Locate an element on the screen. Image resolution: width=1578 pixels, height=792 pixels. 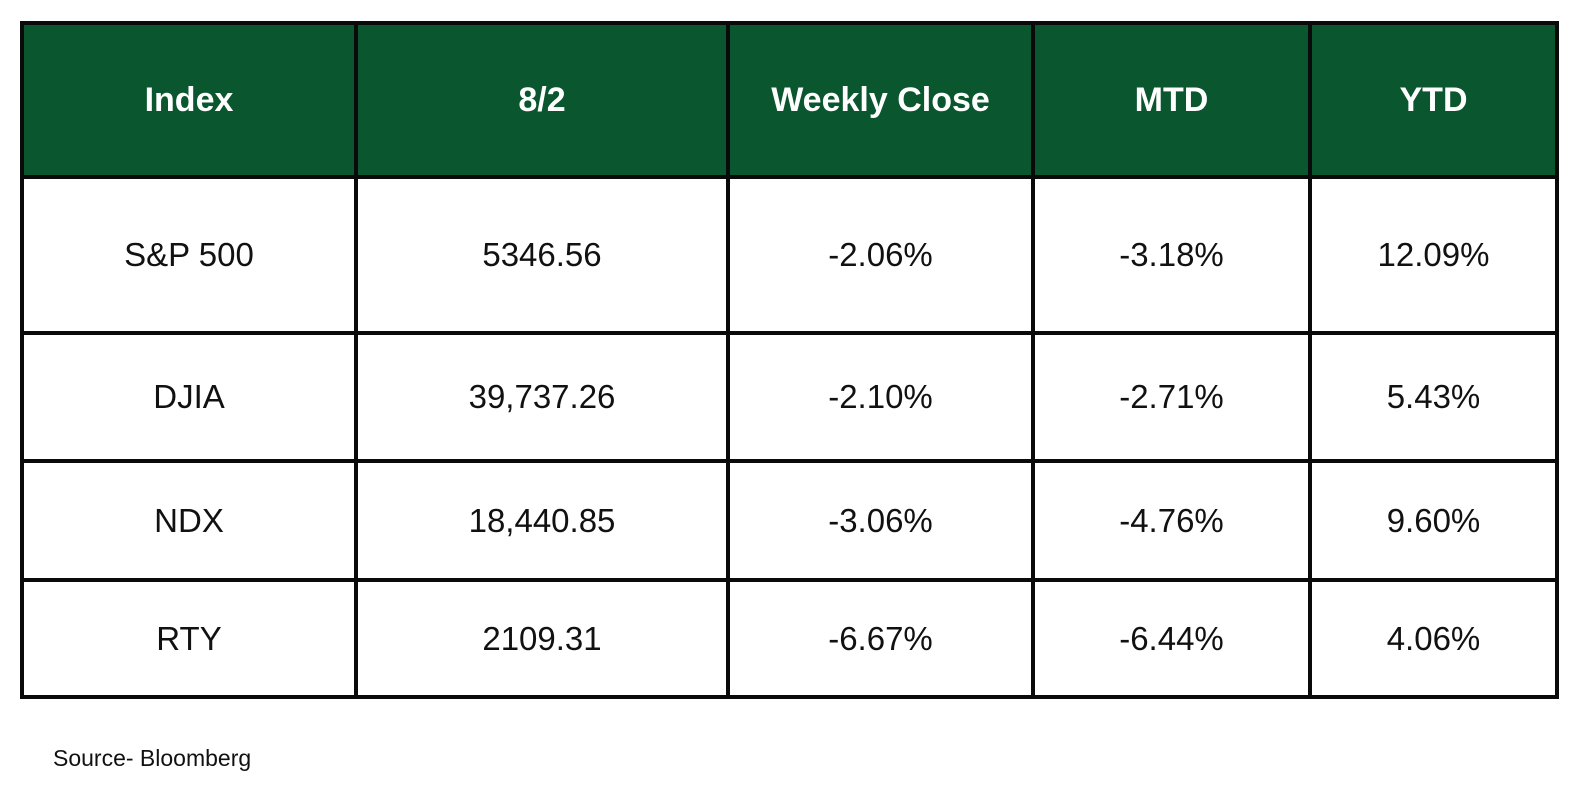
cell-date-value: 18,440.85 is located at coordinates (542, 520).